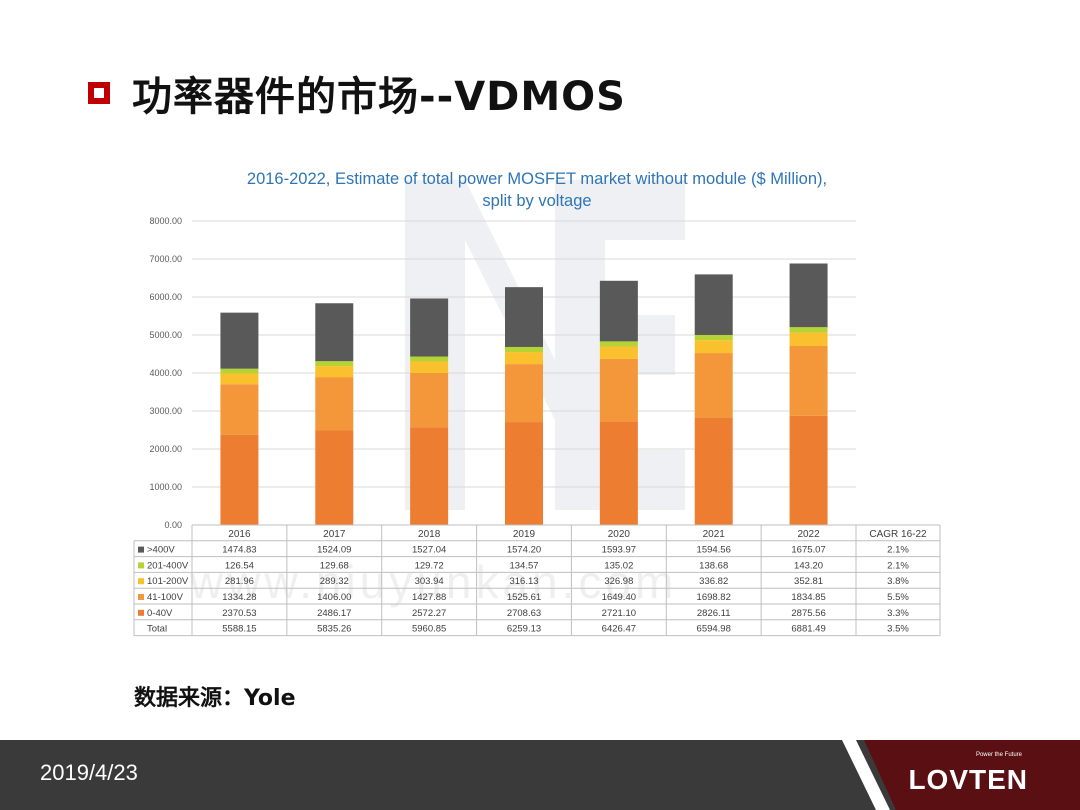 Image resolution: width=1080 pixels, height=810 pixels. Describe the element at coordinates (619, 597) in the screenshot. I see `data-label: 1649.40` at that location.